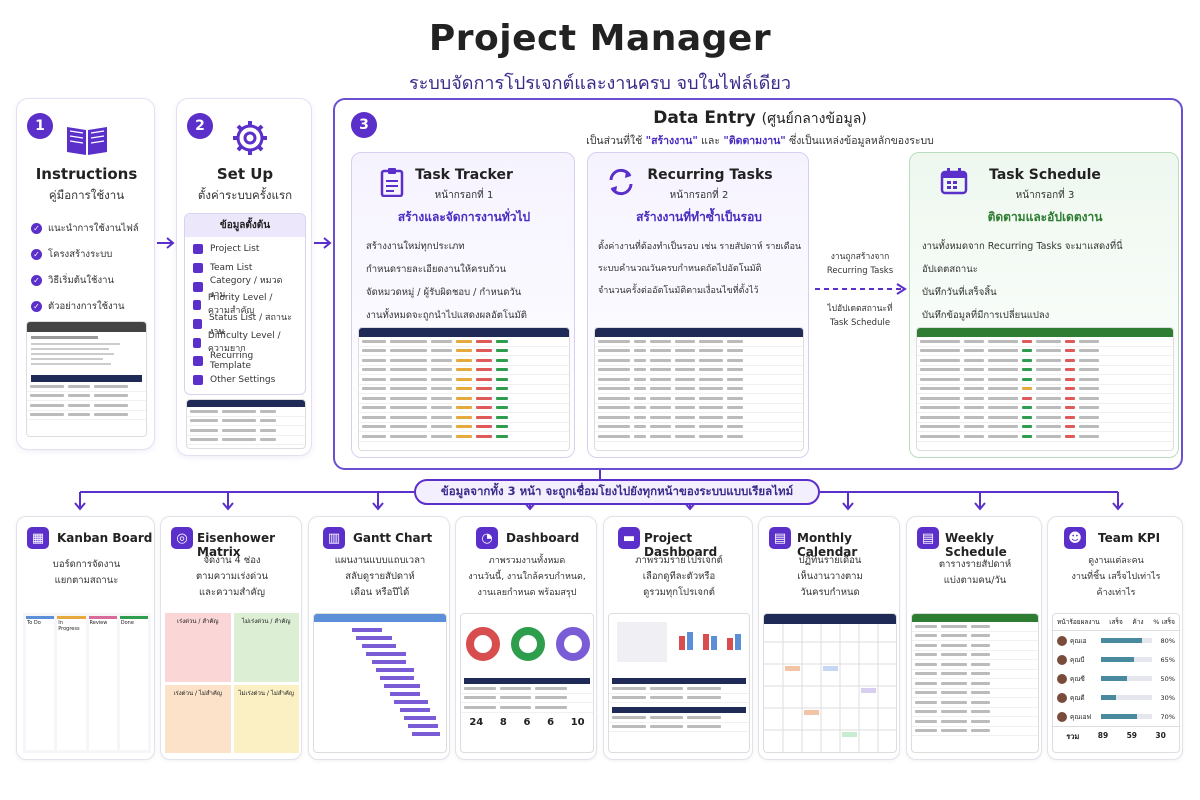 The image size is (1200, 800). I want to click on setup-thumbnail, so click(246, 424).